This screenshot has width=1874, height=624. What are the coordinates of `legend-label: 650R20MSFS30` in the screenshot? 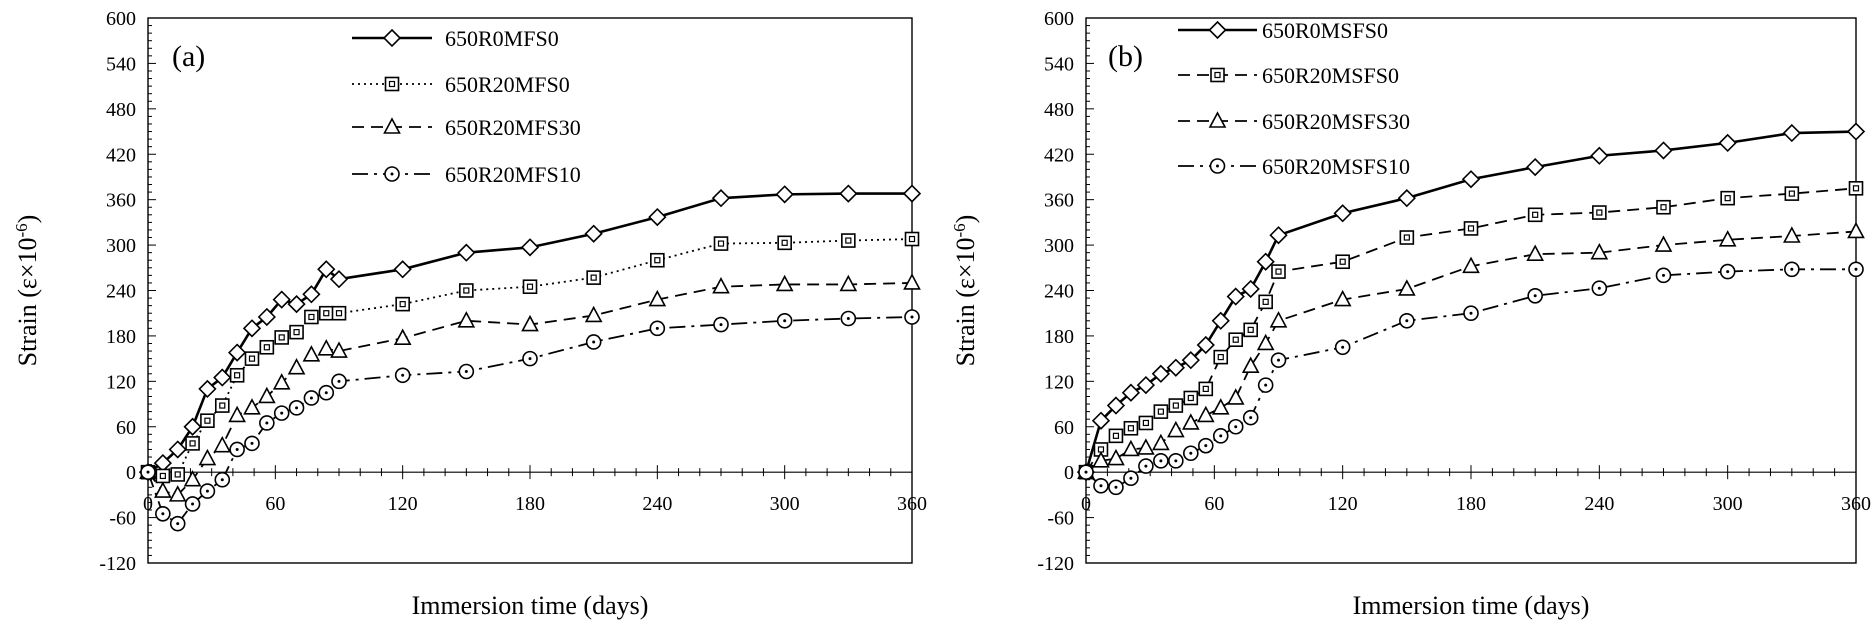 It's located at (1336, 121).